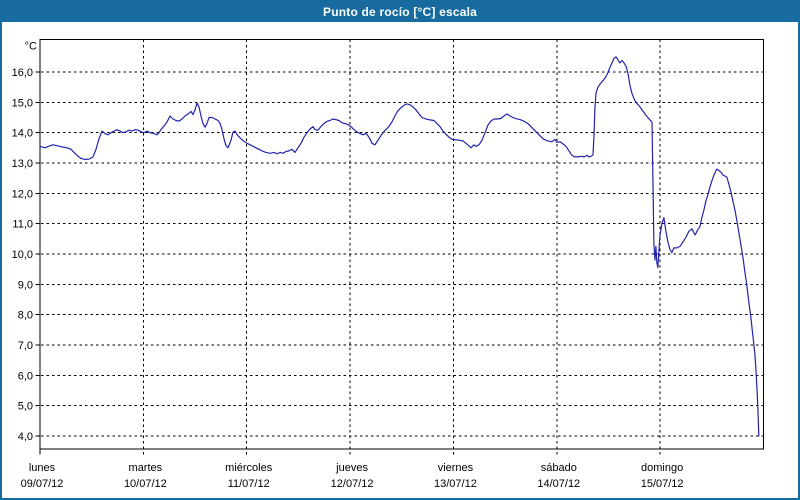 Image resolution: width=800 pixels, height=500 pixels. What do you see at coordinates (25, 346) in the screenshot?
I see `y-tick-label: 7,0` at bounding box center [25, 346].